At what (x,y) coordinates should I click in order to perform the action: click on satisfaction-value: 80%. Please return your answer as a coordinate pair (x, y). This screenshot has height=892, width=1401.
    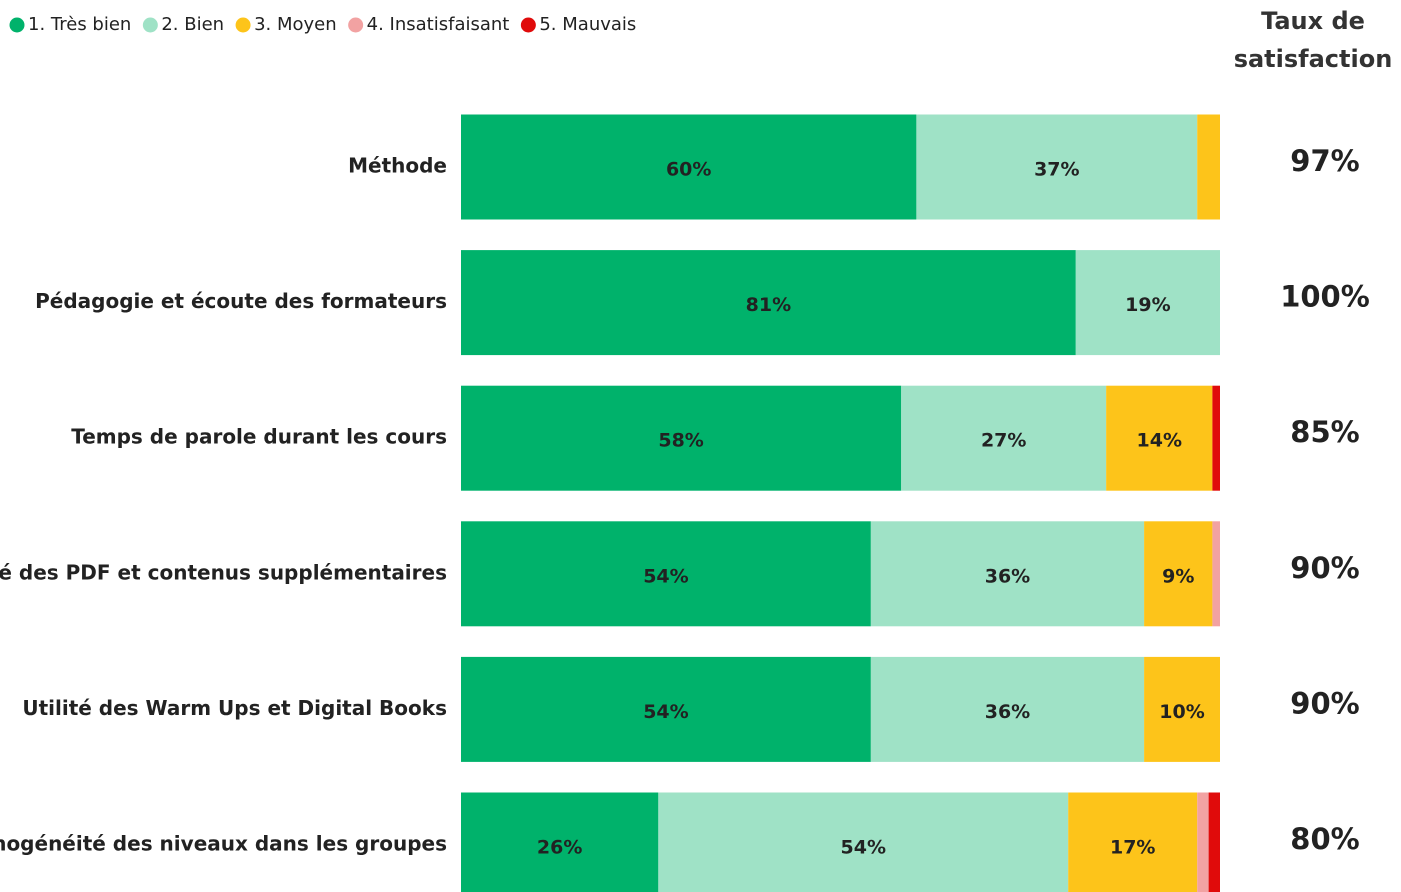
    Looking at the image, I should click on (1324, 839).